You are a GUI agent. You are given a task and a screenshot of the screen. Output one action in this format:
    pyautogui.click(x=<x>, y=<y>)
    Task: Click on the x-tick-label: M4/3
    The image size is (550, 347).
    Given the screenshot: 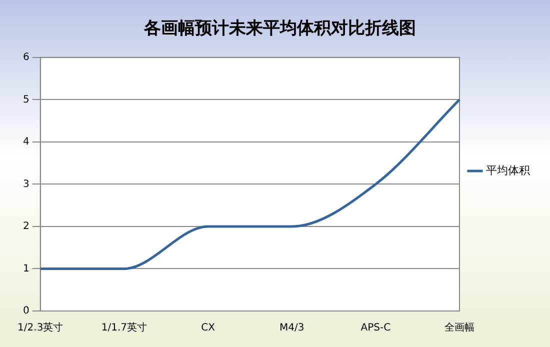 What is the action you would take?
    pyautogui.click(x=291, y=328)
    